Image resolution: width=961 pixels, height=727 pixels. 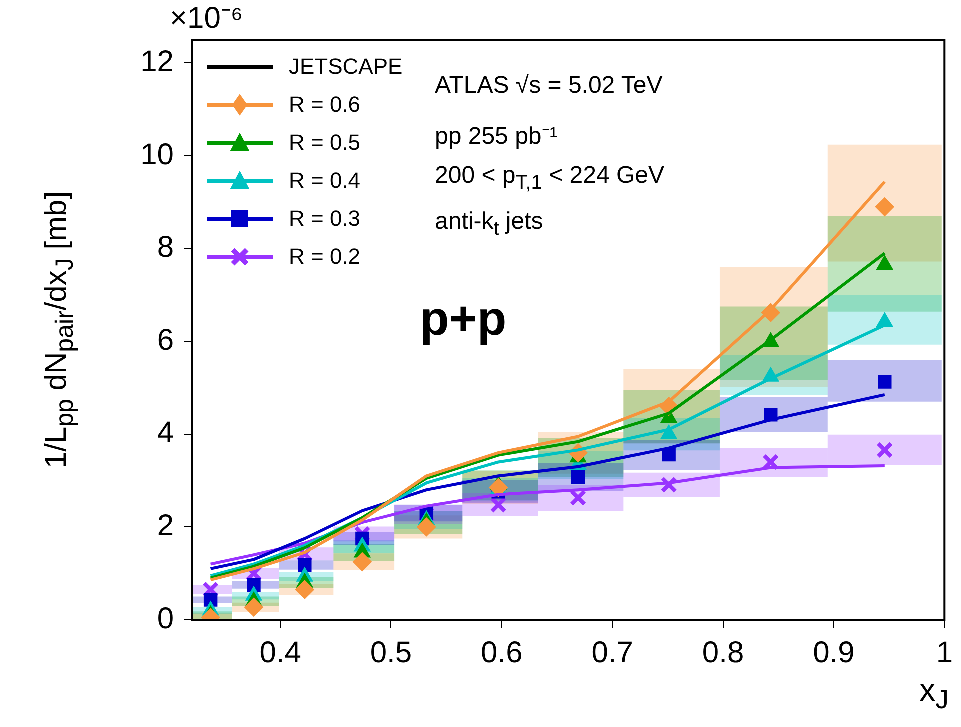 What do you see at coordinates (463, 319) in the screenshot?
I see `annotation: p+p` at bounding box center [463, 319].